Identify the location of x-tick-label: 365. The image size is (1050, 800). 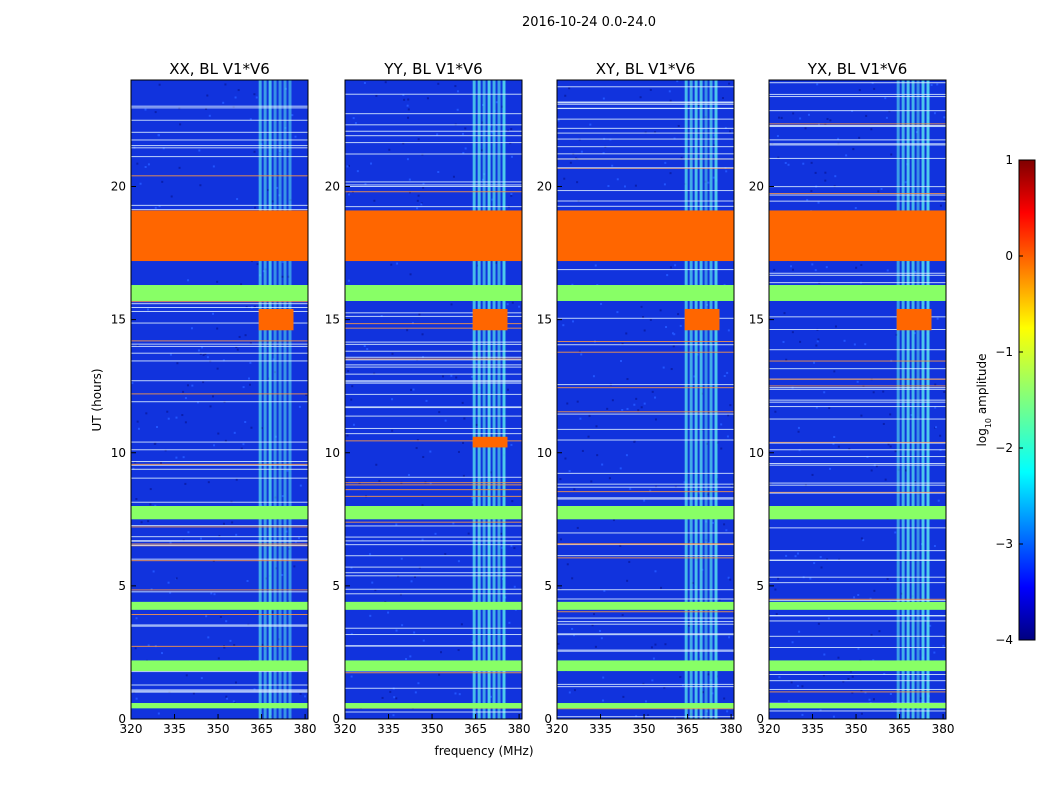
(899, 729).